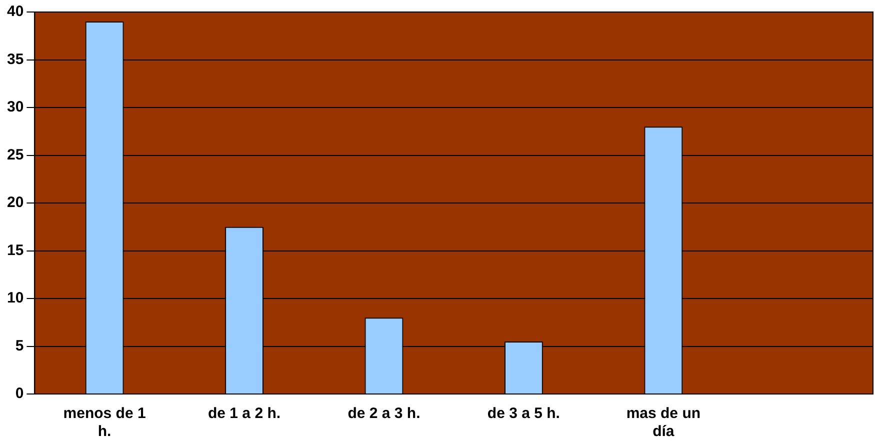 Image resolution: width=875 pixels, height=448 pixels. Describe the element at coordinates (19, 393) in the screenshot. I see `y-tick-label: 0` at that location.